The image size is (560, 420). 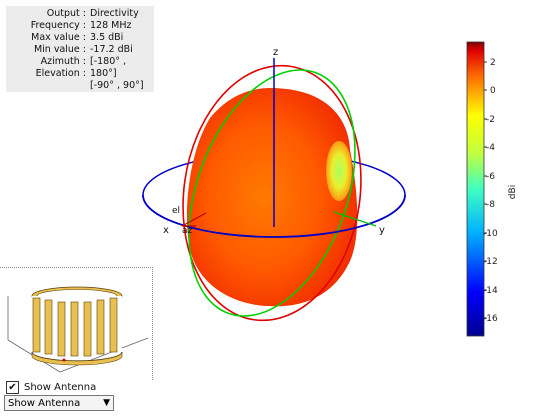 I want to click on antenna-preview, so click(x=78, y=329).